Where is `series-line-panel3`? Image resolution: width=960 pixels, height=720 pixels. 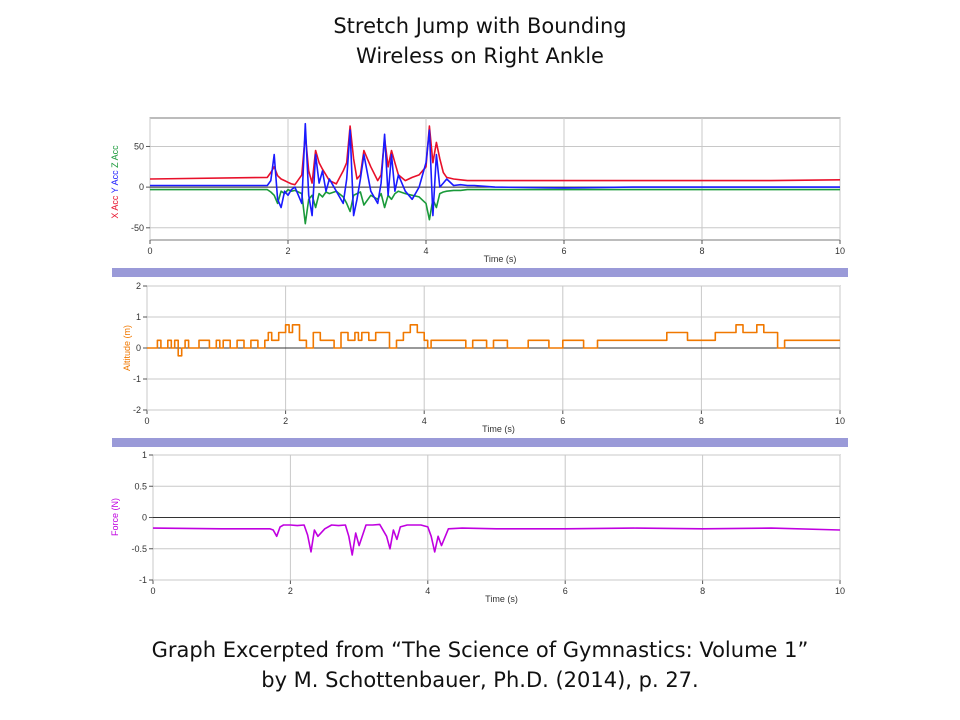
series-line-panel3 is located at coordinates (496, 539).